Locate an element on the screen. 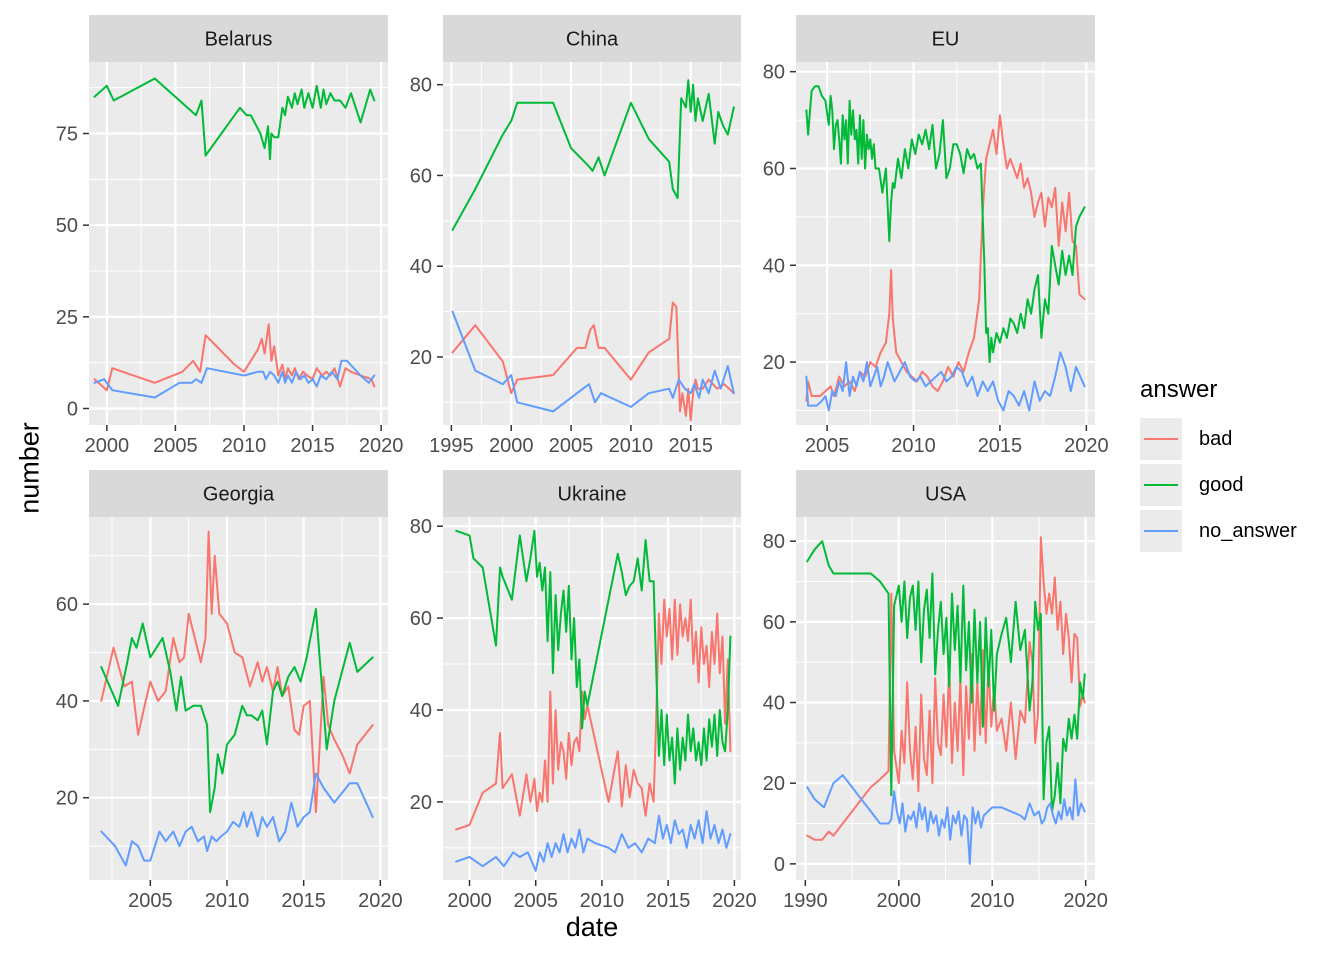 The image size is (1344, 960). y-tick-label: 75 is located at coordinates (67, 135).